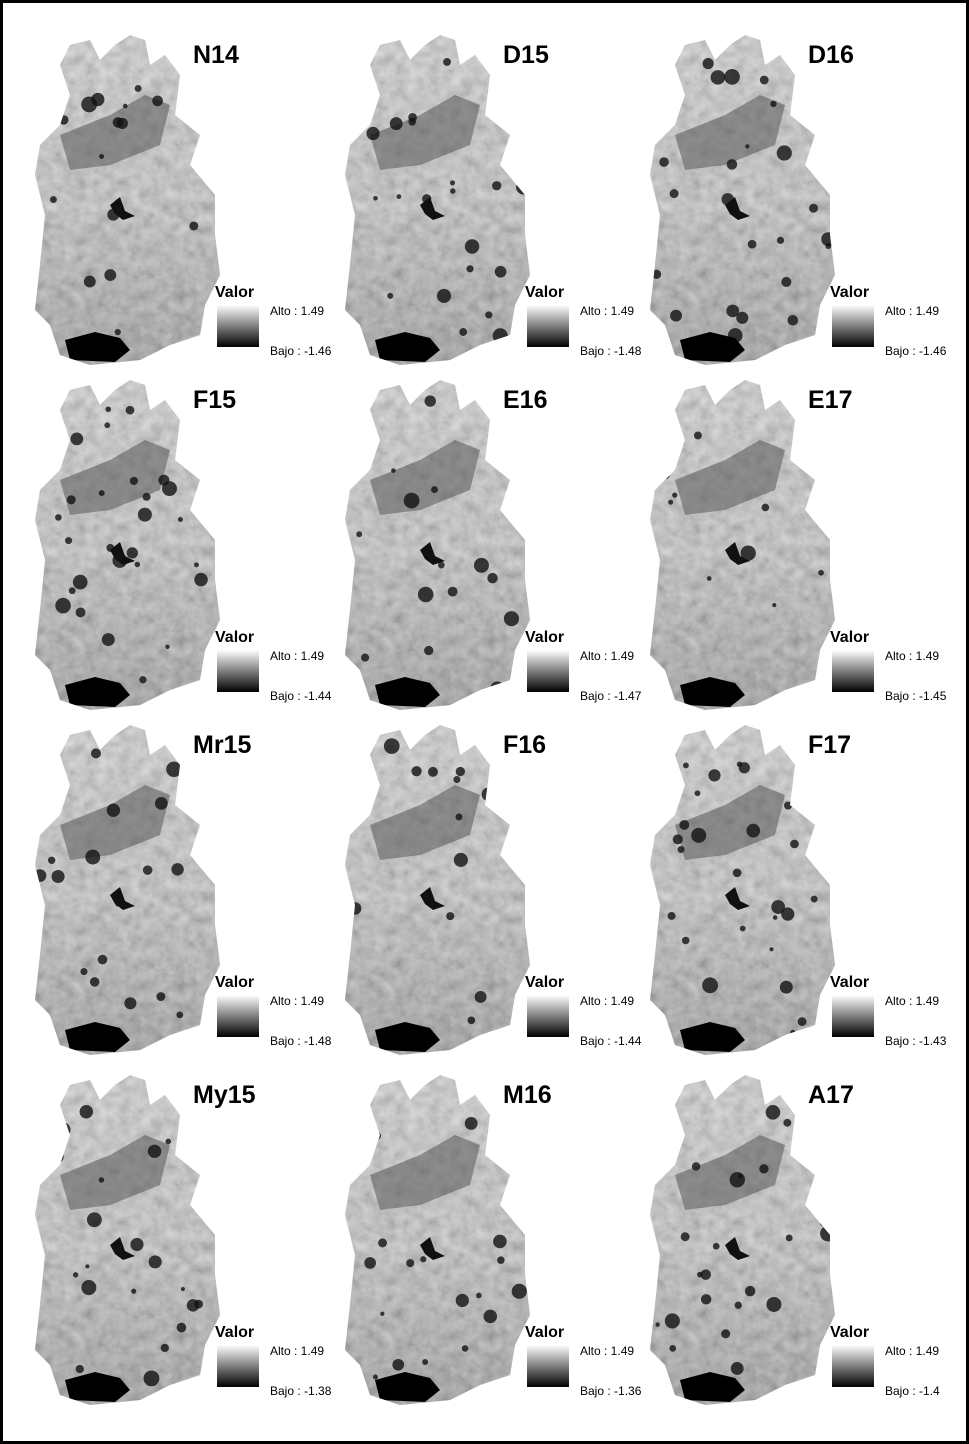 This screenshot has width=969, height=1444. Describe the element at coordinates (301, 1391) in the screenshot. I see `legend-low: Bajo : -1.38` at that location.